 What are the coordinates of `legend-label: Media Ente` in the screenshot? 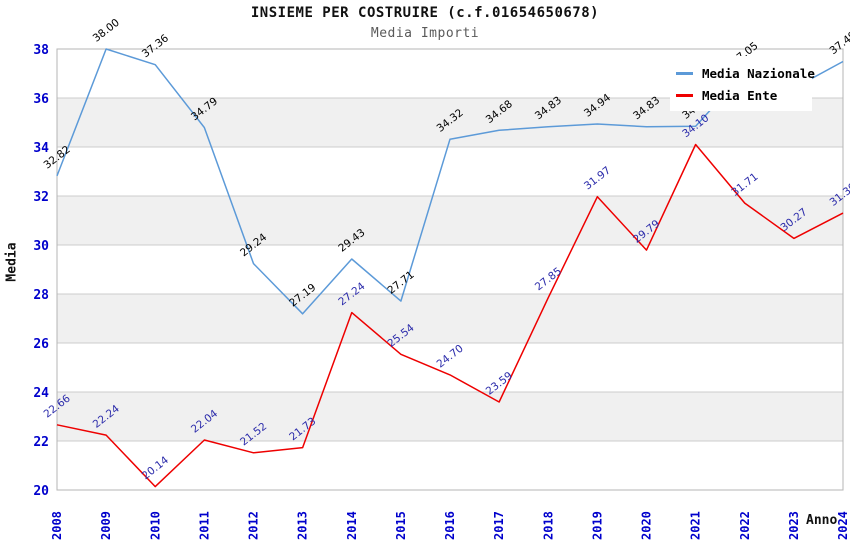 It's located at (740, 95).